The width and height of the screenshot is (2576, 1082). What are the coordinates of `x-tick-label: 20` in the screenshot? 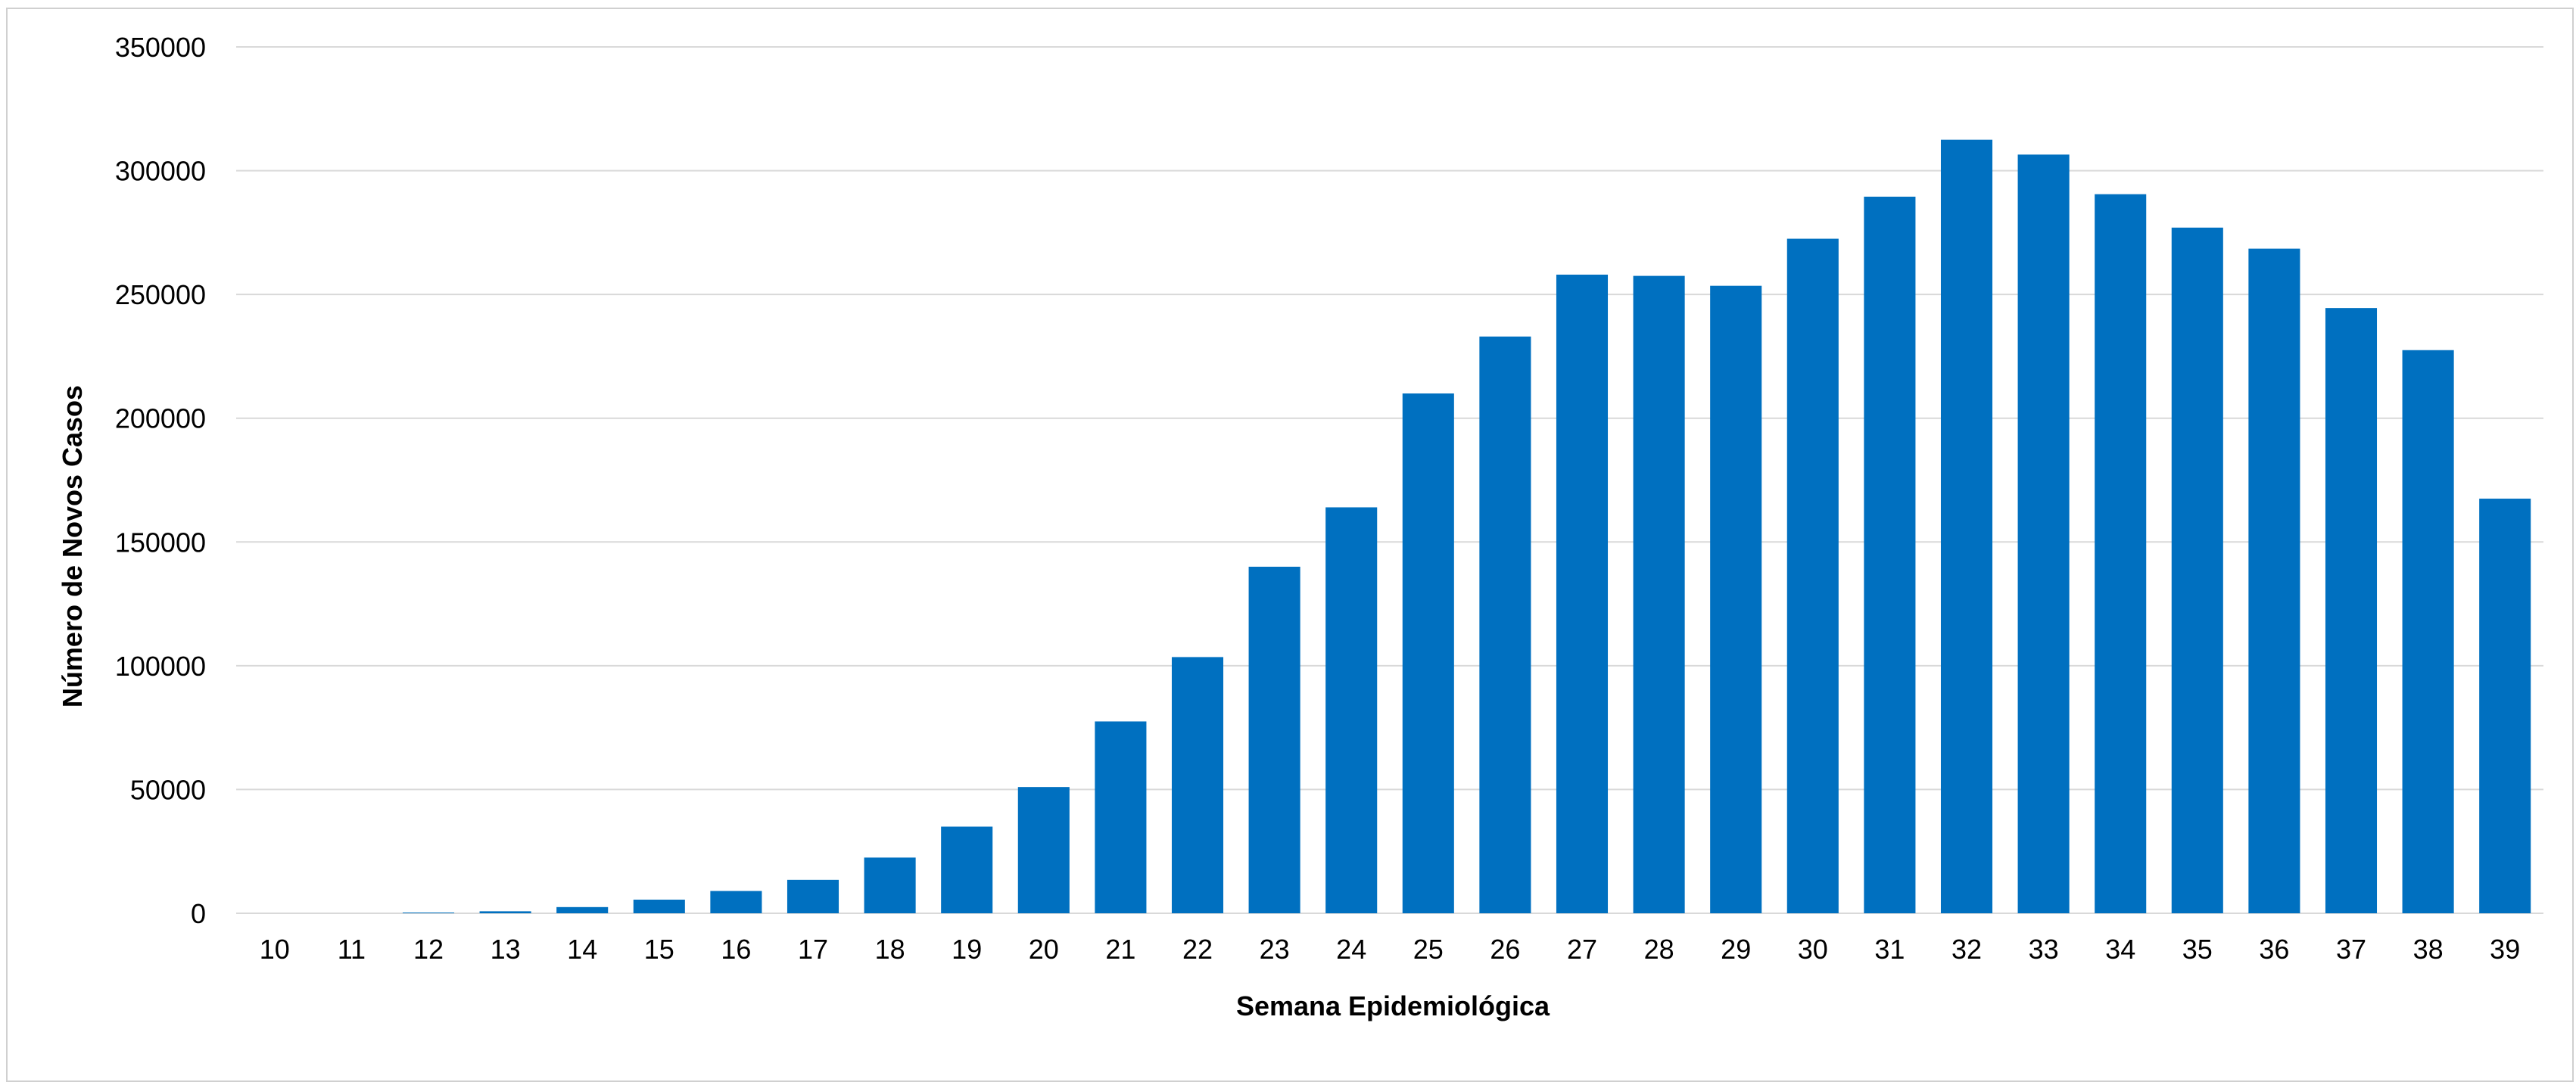 It's located at (1044, 950).